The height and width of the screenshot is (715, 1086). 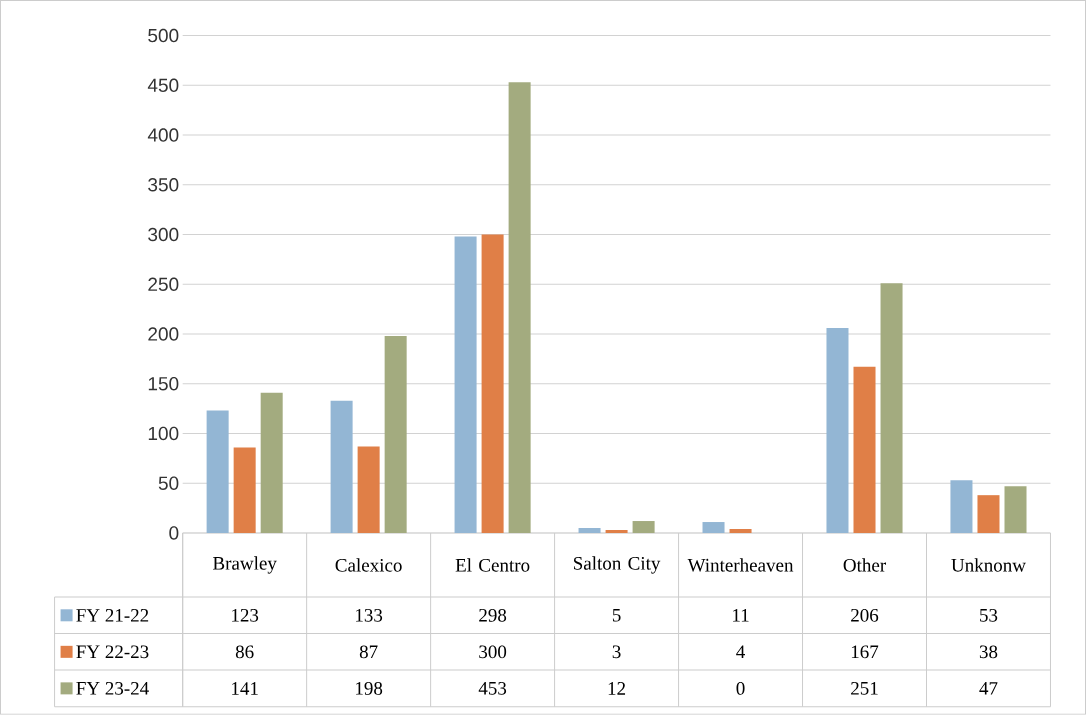 What do you see at coordinates (112, 615) in the screenshot?
I see `legend-label: FY 21-22` at bounding box center [112, 615].